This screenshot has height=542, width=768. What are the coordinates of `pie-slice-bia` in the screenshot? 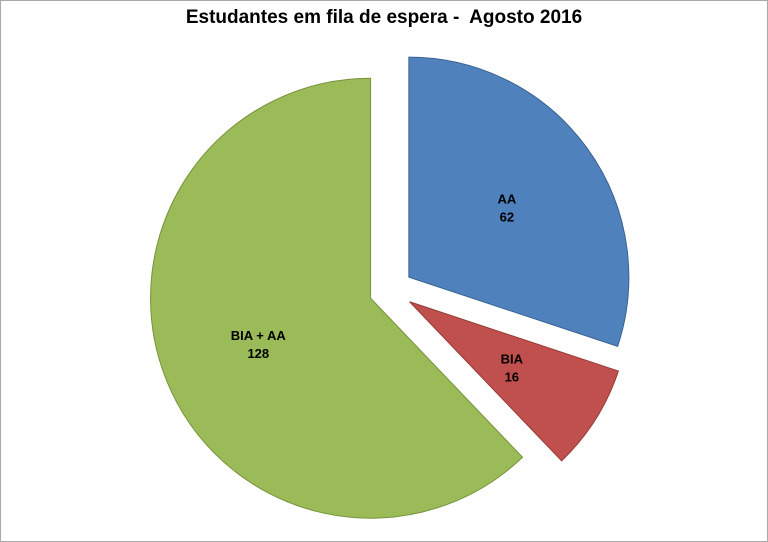 It's located at (514, 381).